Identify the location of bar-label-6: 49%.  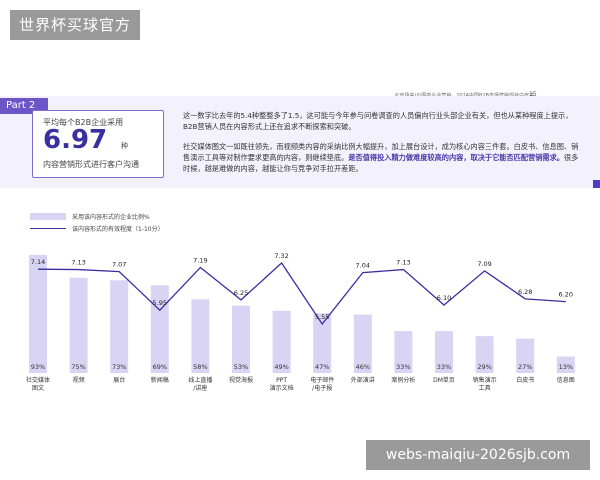
(281, 367).